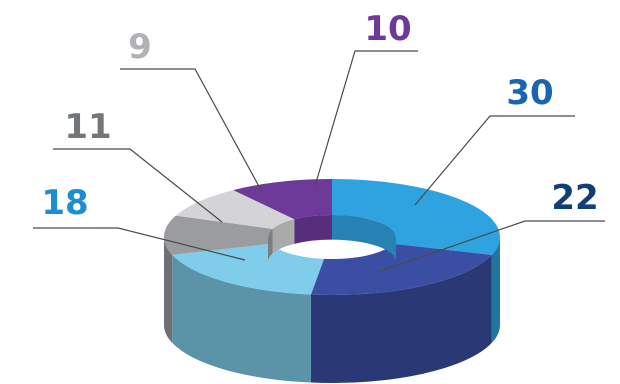  What do you see at coordinates (64, 203) in the screenshot?
I see `data-label: 18` at bounding box center [64, 203].